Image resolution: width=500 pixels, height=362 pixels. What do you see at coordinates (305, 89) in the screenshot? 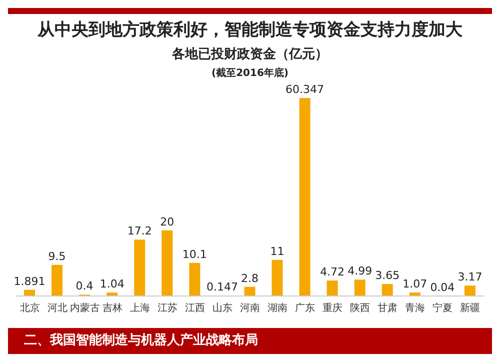
I see `data-label: 60.347` at bounding box center [305, 89].